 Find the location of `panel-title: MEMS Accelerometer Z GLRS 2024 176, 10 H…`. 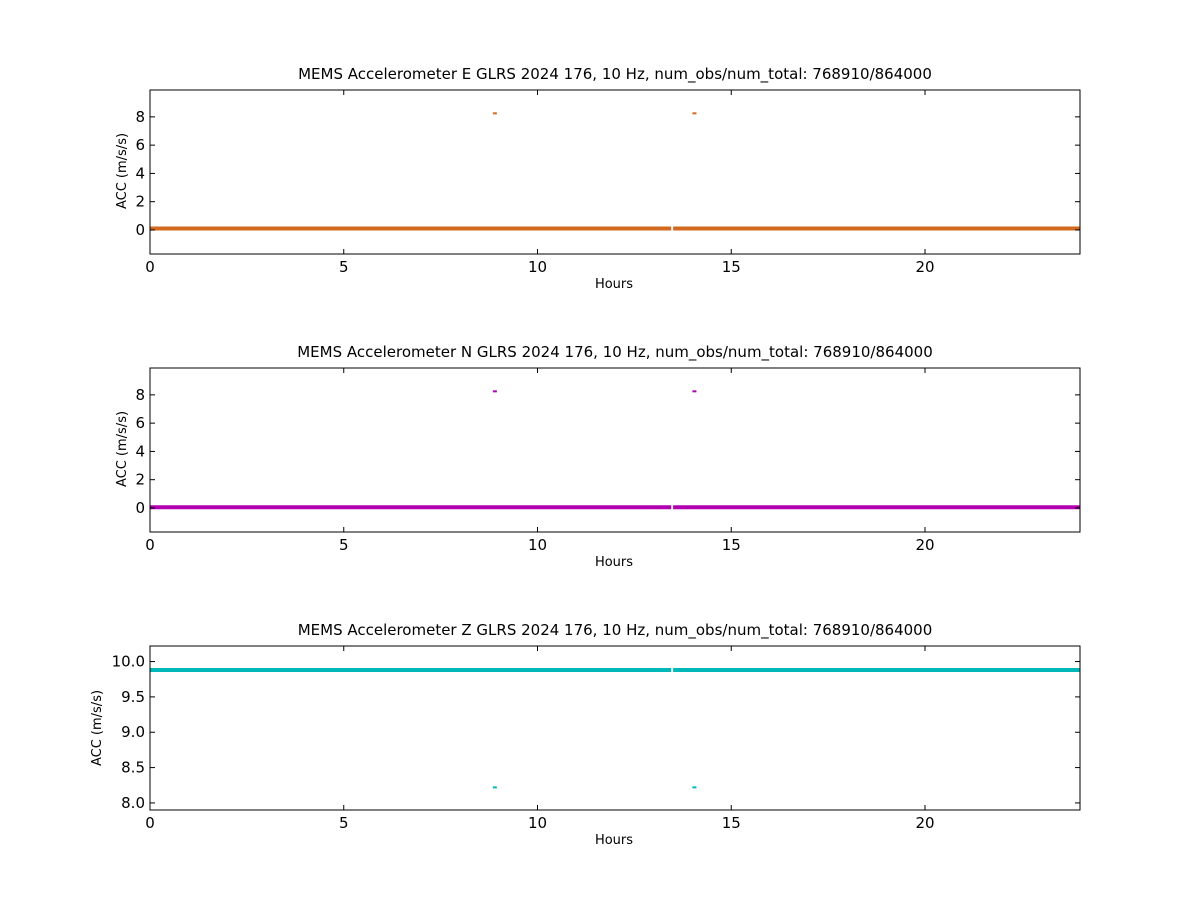

panel-title: MEMS Accelerometer Z GLRS 2024 176, 10 H… is located at coordinates (615, 630).